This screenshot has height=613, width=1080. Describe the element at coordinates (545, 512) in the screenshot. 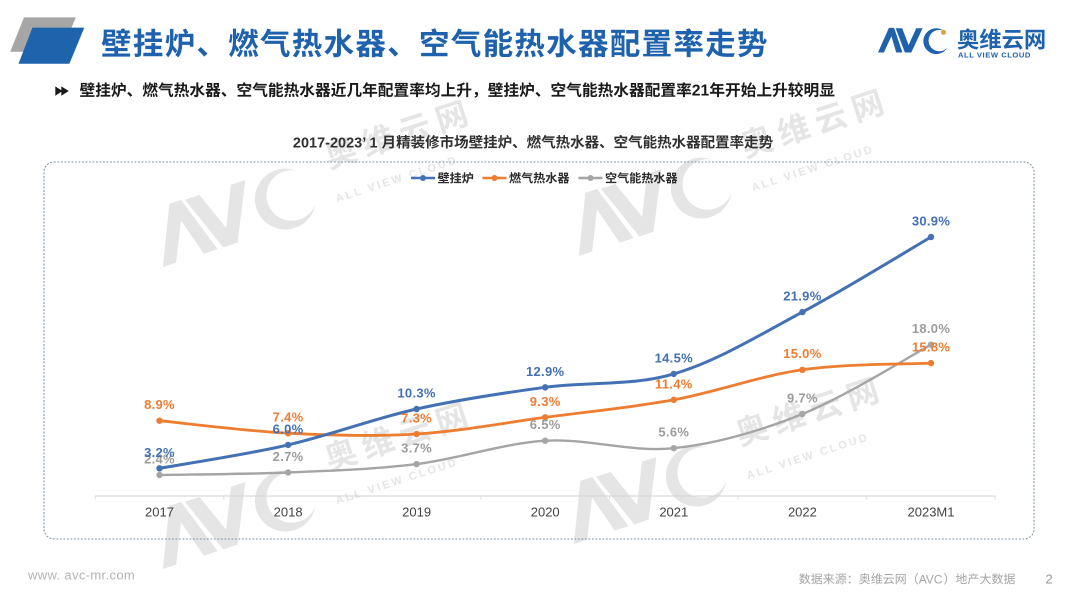

I see `svg-text: 2020` at that location.